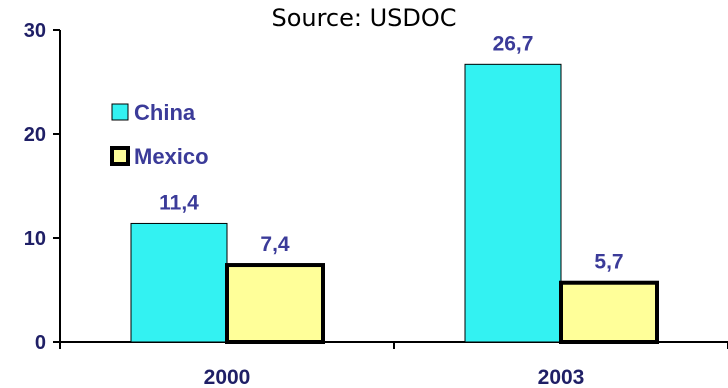  What do you see at coordinates (227, 377) in the screenshot?
I see `x-tick-label-2000: 2000` at bounding box center [227, 377].